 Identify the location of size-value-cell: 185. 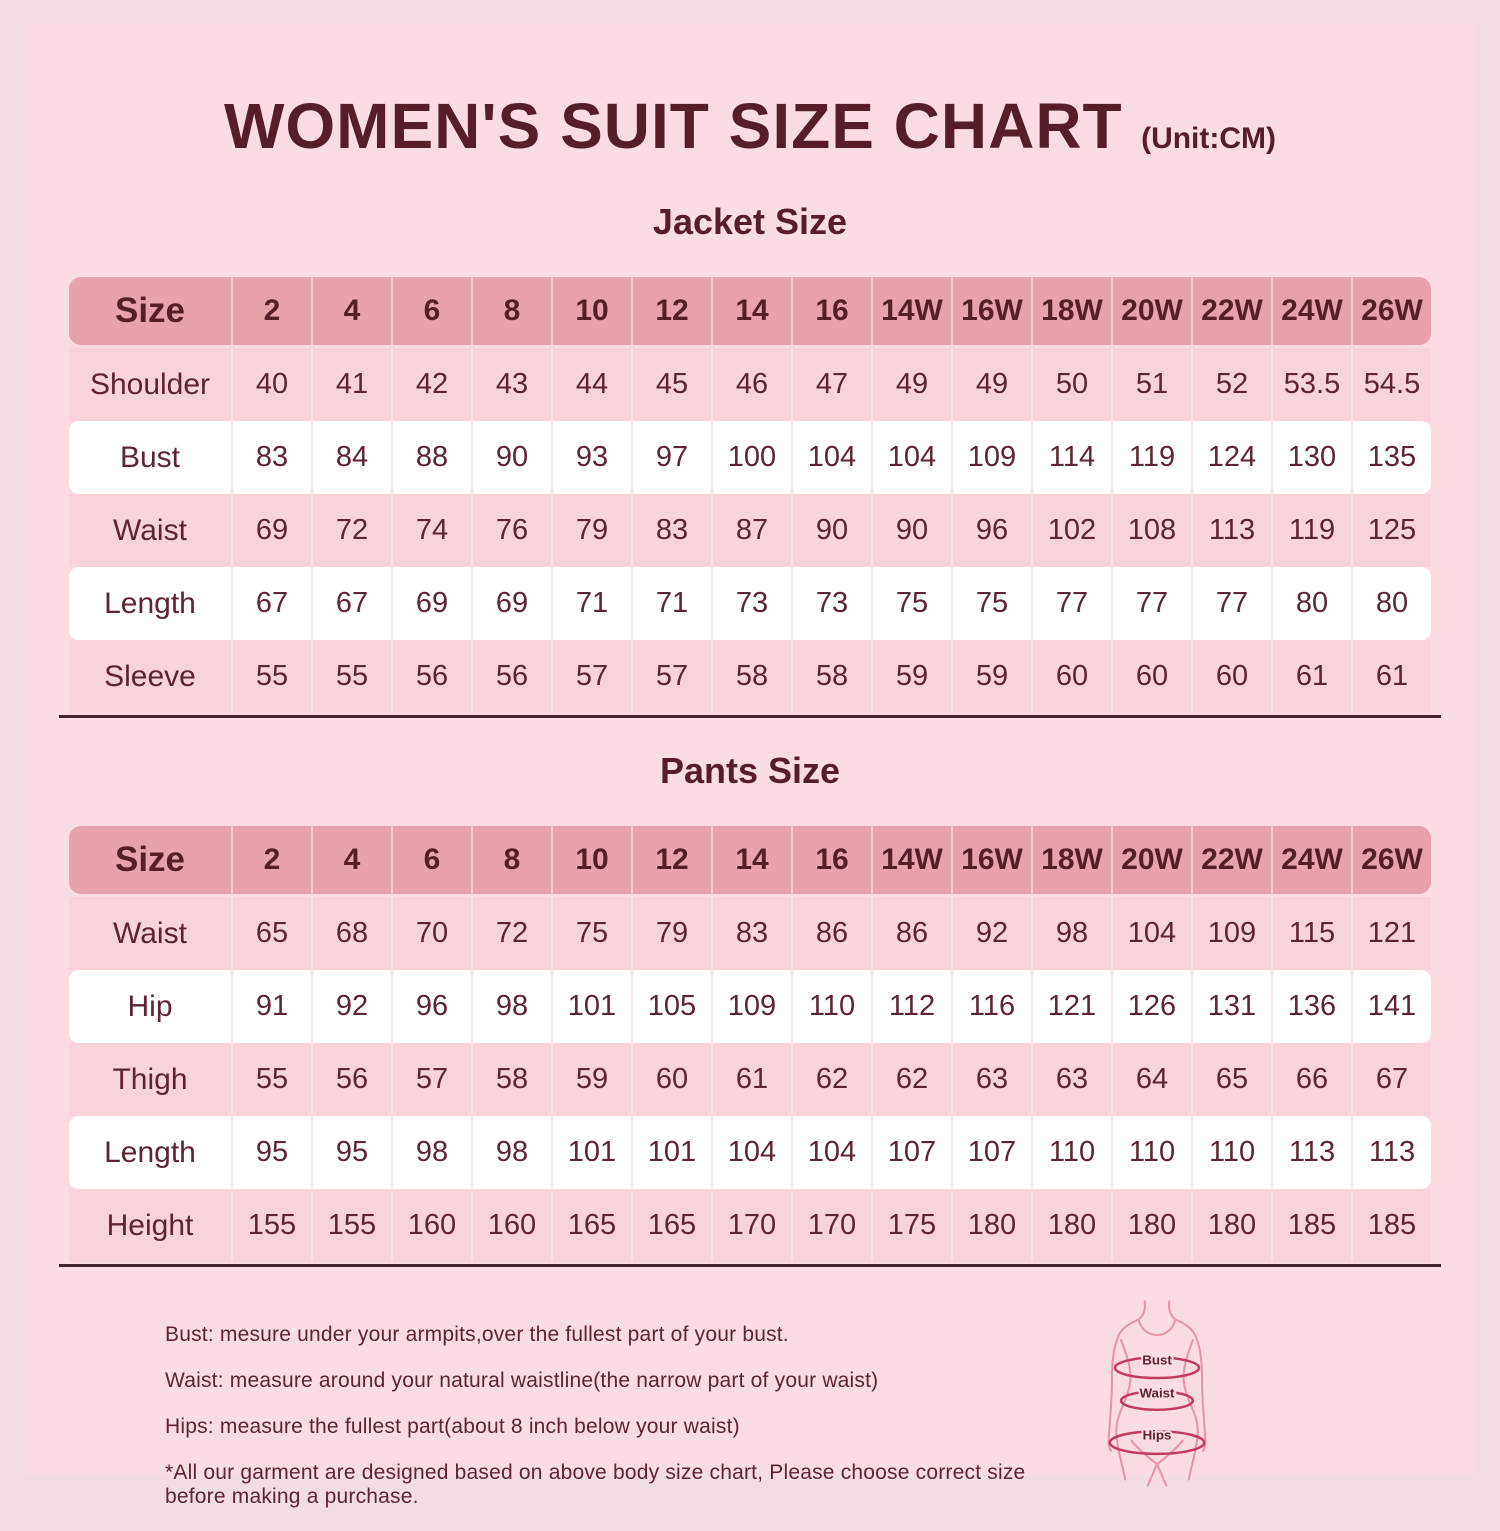
(1391, 1225).